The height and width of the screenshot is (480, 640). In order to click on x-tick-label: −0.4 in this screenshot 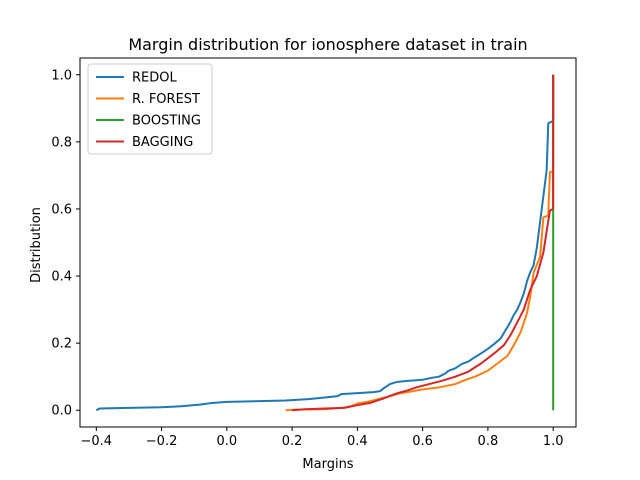, I will do `click(97, 441)`.